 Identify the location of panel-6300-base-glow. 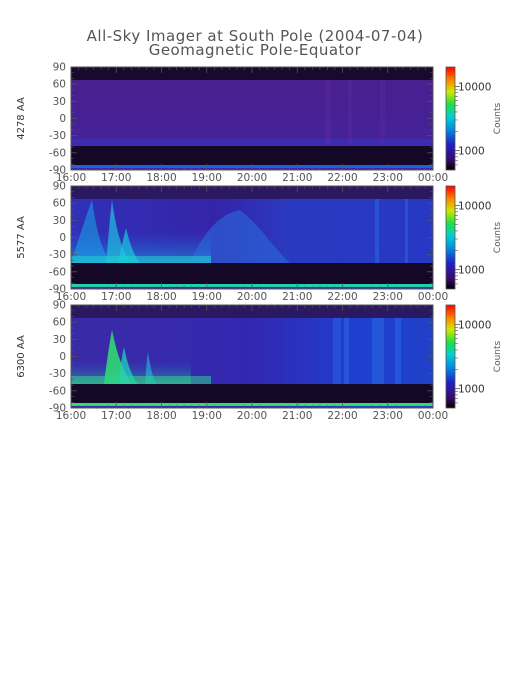
(141, 380).